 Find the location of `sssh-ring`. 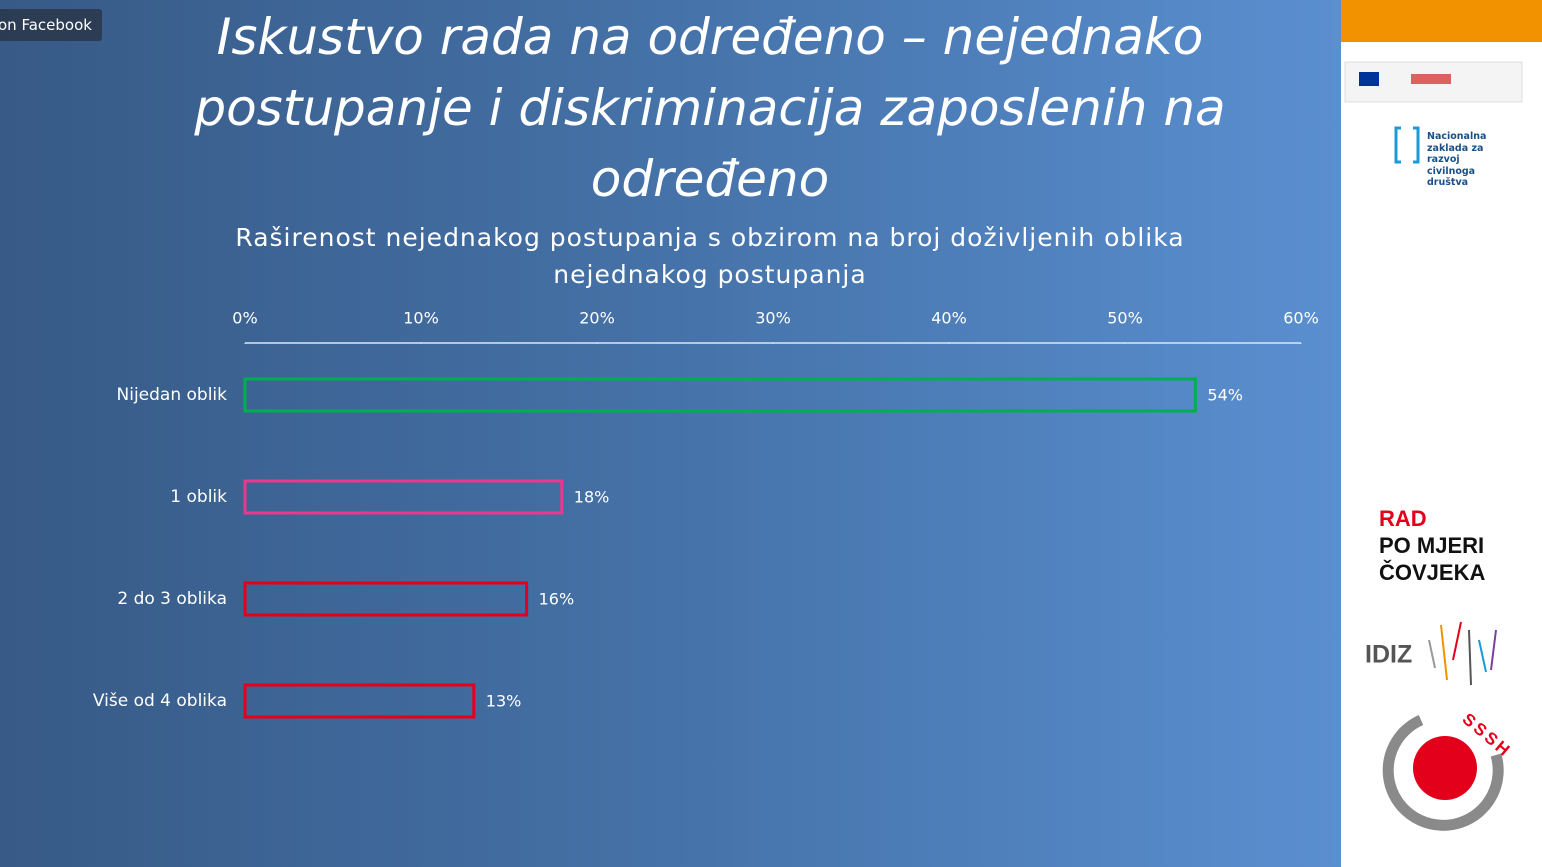

sssh-ring is located at coordinates (1443, 772).